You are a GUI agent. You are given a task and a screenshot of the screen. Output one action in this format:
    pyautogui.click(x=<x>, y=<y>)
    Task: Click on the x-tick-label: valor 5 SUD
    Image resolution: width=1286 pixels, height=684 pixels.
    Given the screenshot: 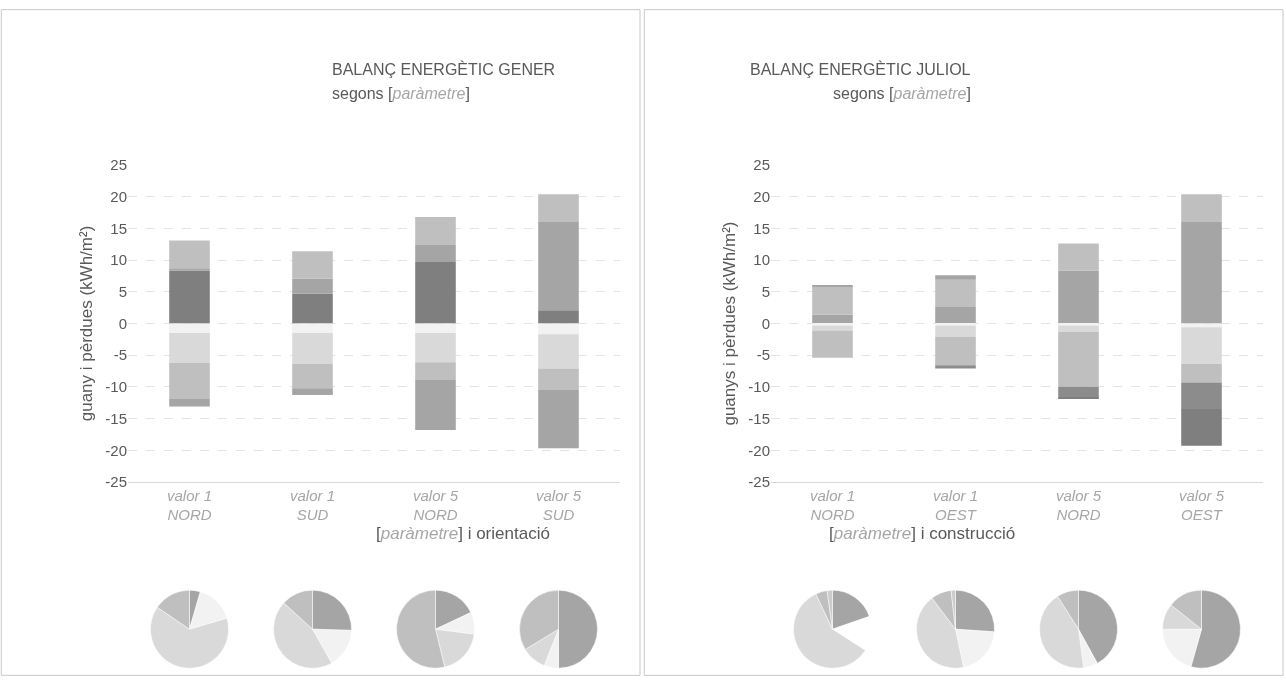 What is the action you would take?
    pyautogui.click(x=558, y=505)
    